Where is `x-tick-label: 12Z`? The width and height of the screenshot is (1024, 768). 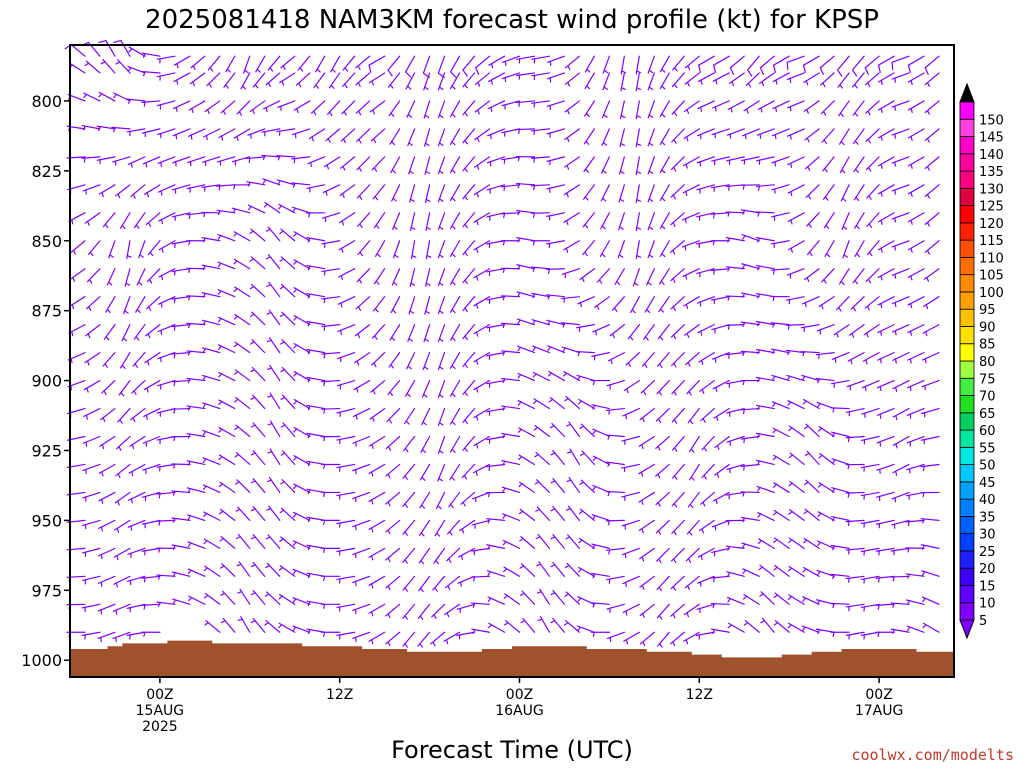 x-tick-label: 12Z is located at coordinates (339, 695).